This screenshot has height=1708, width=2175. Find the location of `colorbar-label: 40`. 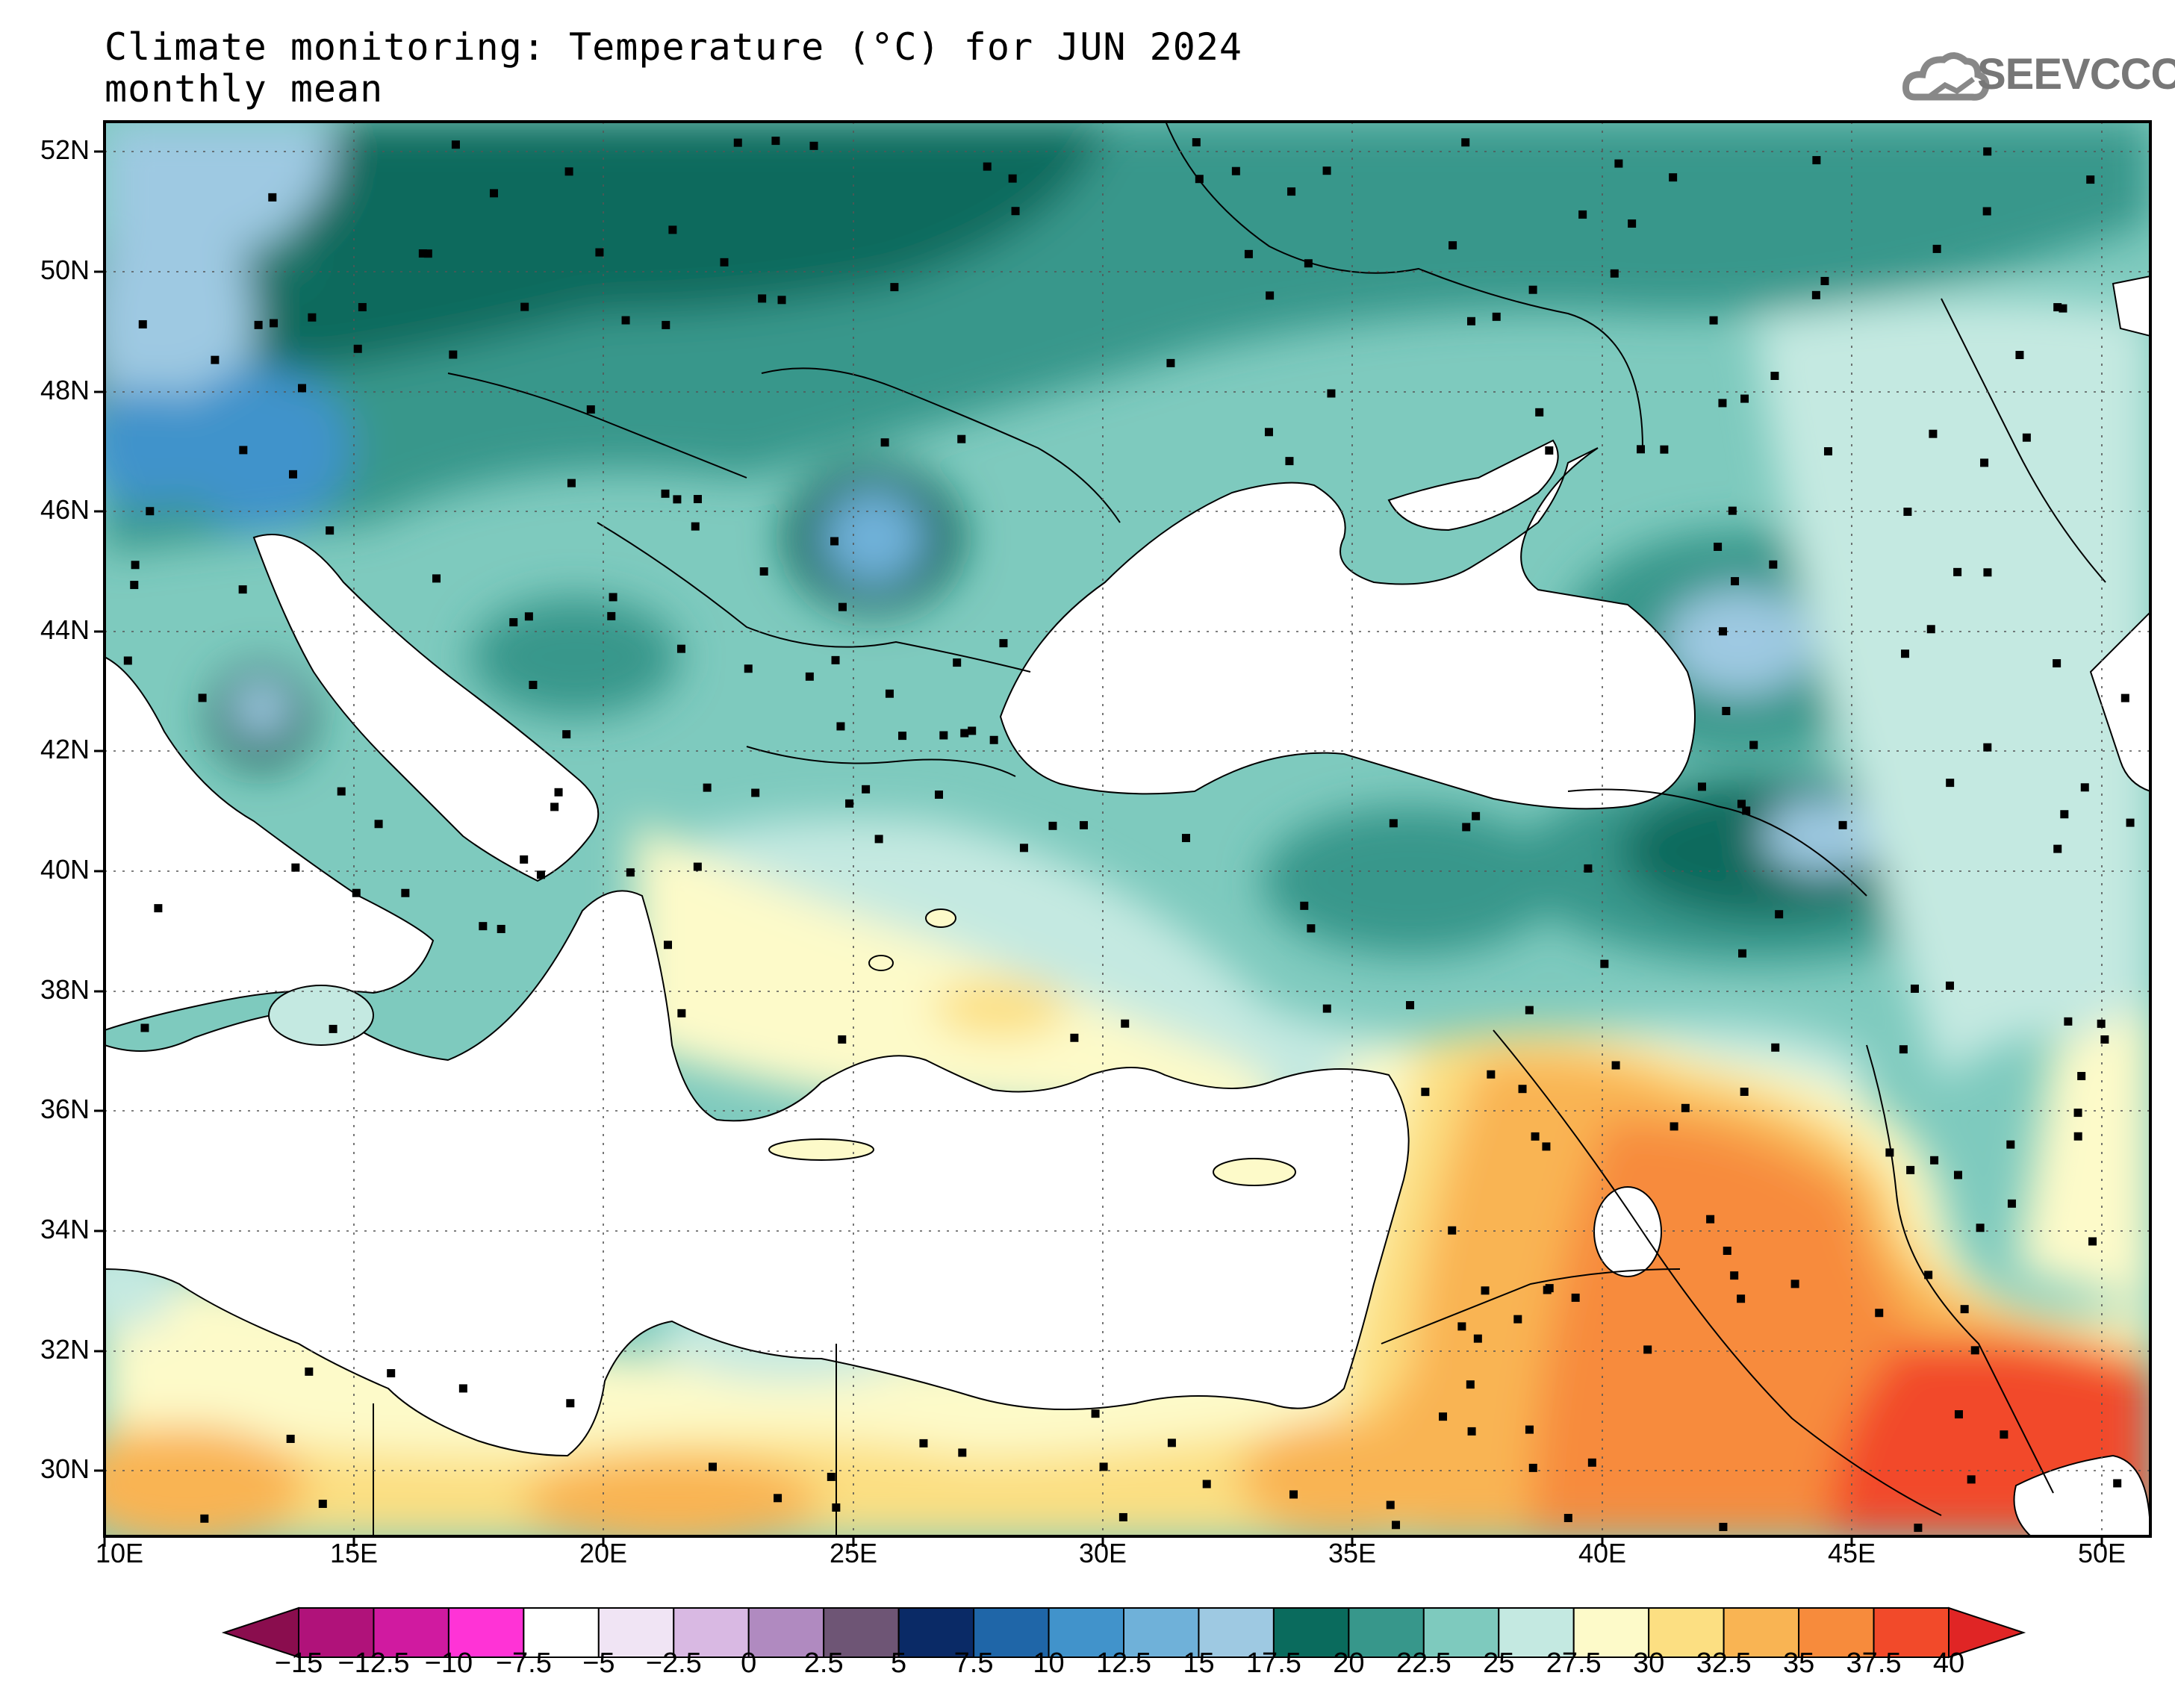

colorbar-label: 40 is located at coordinates (1948, 1663).